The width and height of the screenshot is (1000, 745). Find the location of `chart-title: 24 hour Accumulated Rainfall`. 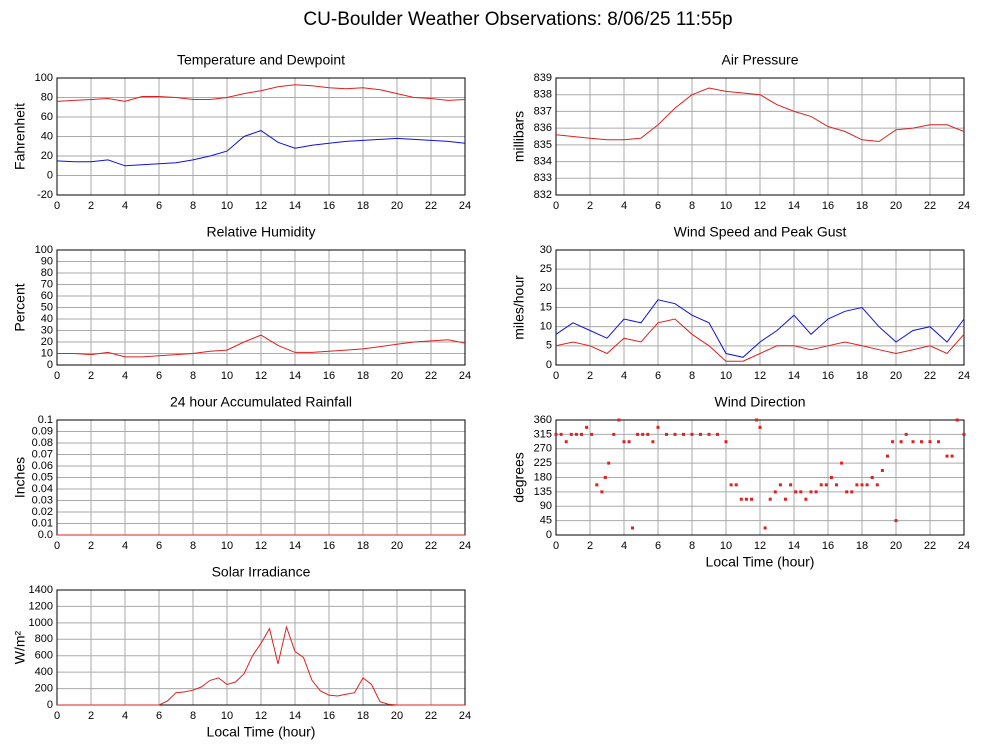

chart-title: 24 hour Accumulated Rainfall is located at coordinates (261, 402).